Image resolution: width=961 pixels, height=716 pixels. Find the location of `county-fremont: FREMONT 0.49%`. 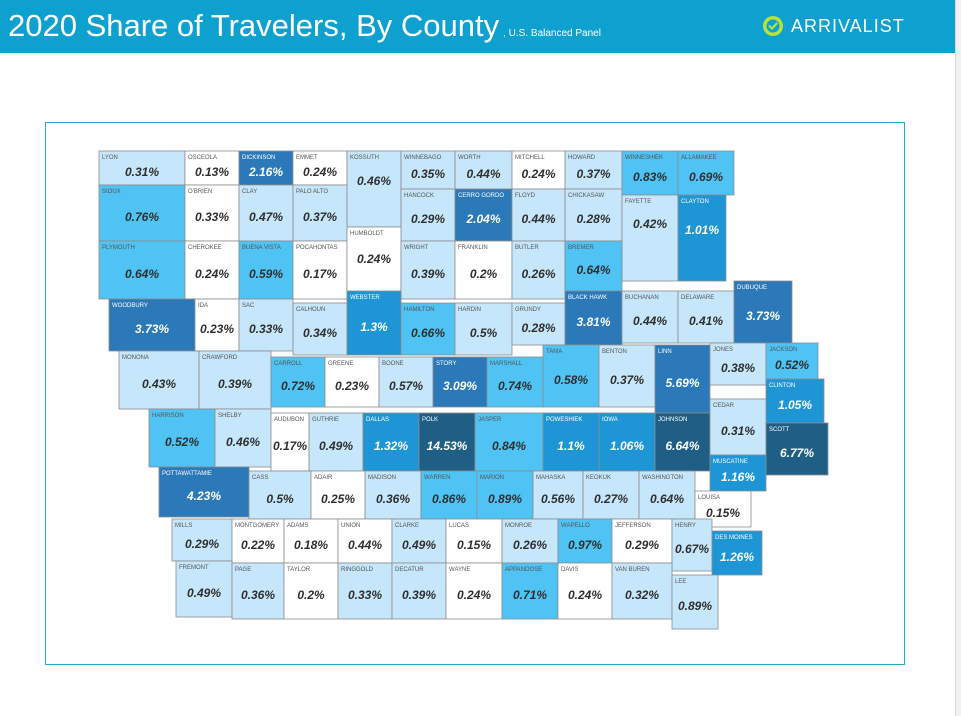

county-fremont: FREMONT 0.49% is located at coordinates (204, 589).